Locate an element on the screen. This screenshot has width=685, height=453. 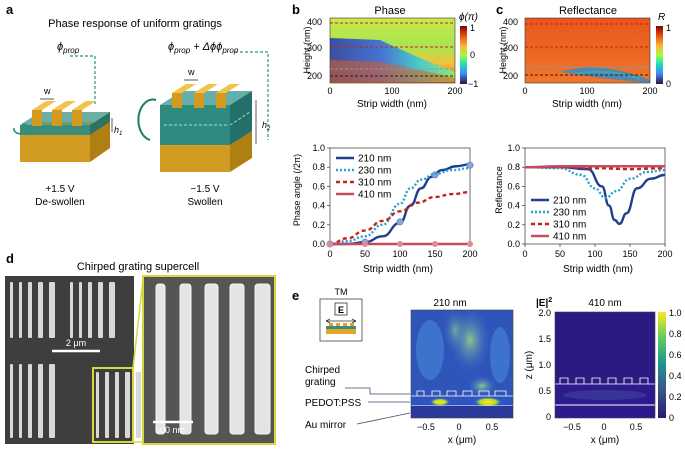
panel-d-title: Chirped grating supercell is located at coordinates (138, 267).